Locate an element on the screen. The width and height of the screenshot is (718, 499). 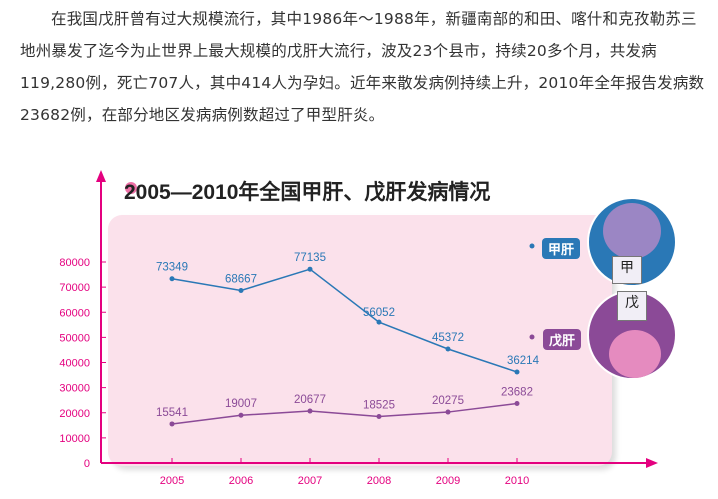
x-tick-label: 2005 is located at coordinates (172, 481).